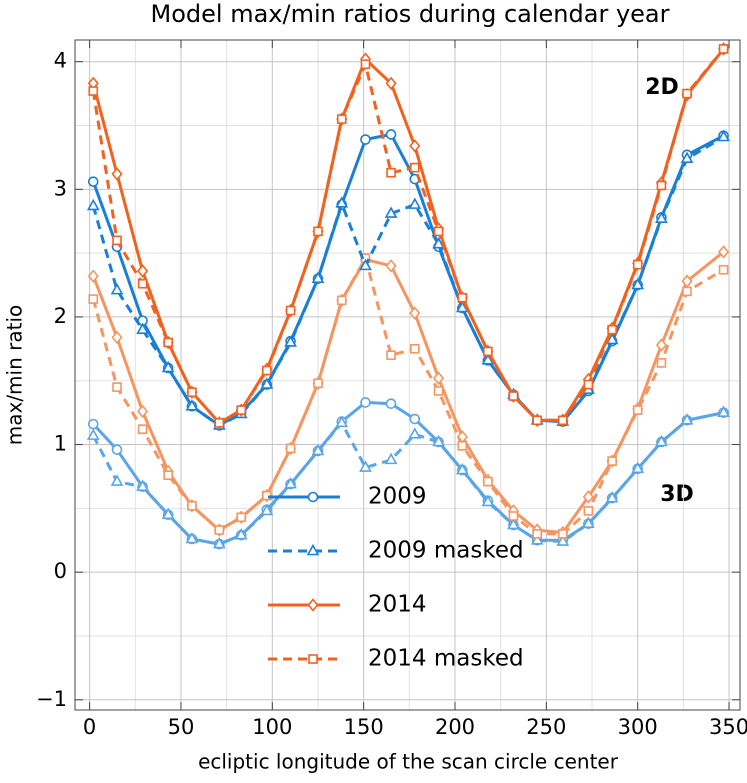  Describe the element at coordinates (60, 61) in the screenshot. I see `y-tick-label: 4` at that location.